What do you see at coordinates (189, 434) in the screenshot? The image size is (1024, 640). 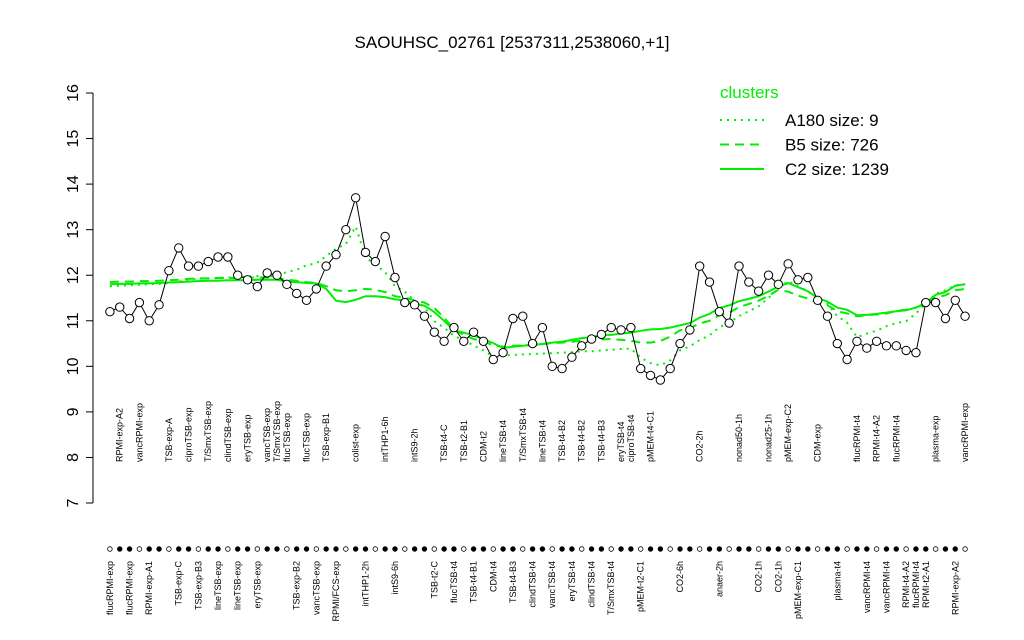 I see `x-tick-label-top: ciproTSB-exp` at bounding box center [189, 434].